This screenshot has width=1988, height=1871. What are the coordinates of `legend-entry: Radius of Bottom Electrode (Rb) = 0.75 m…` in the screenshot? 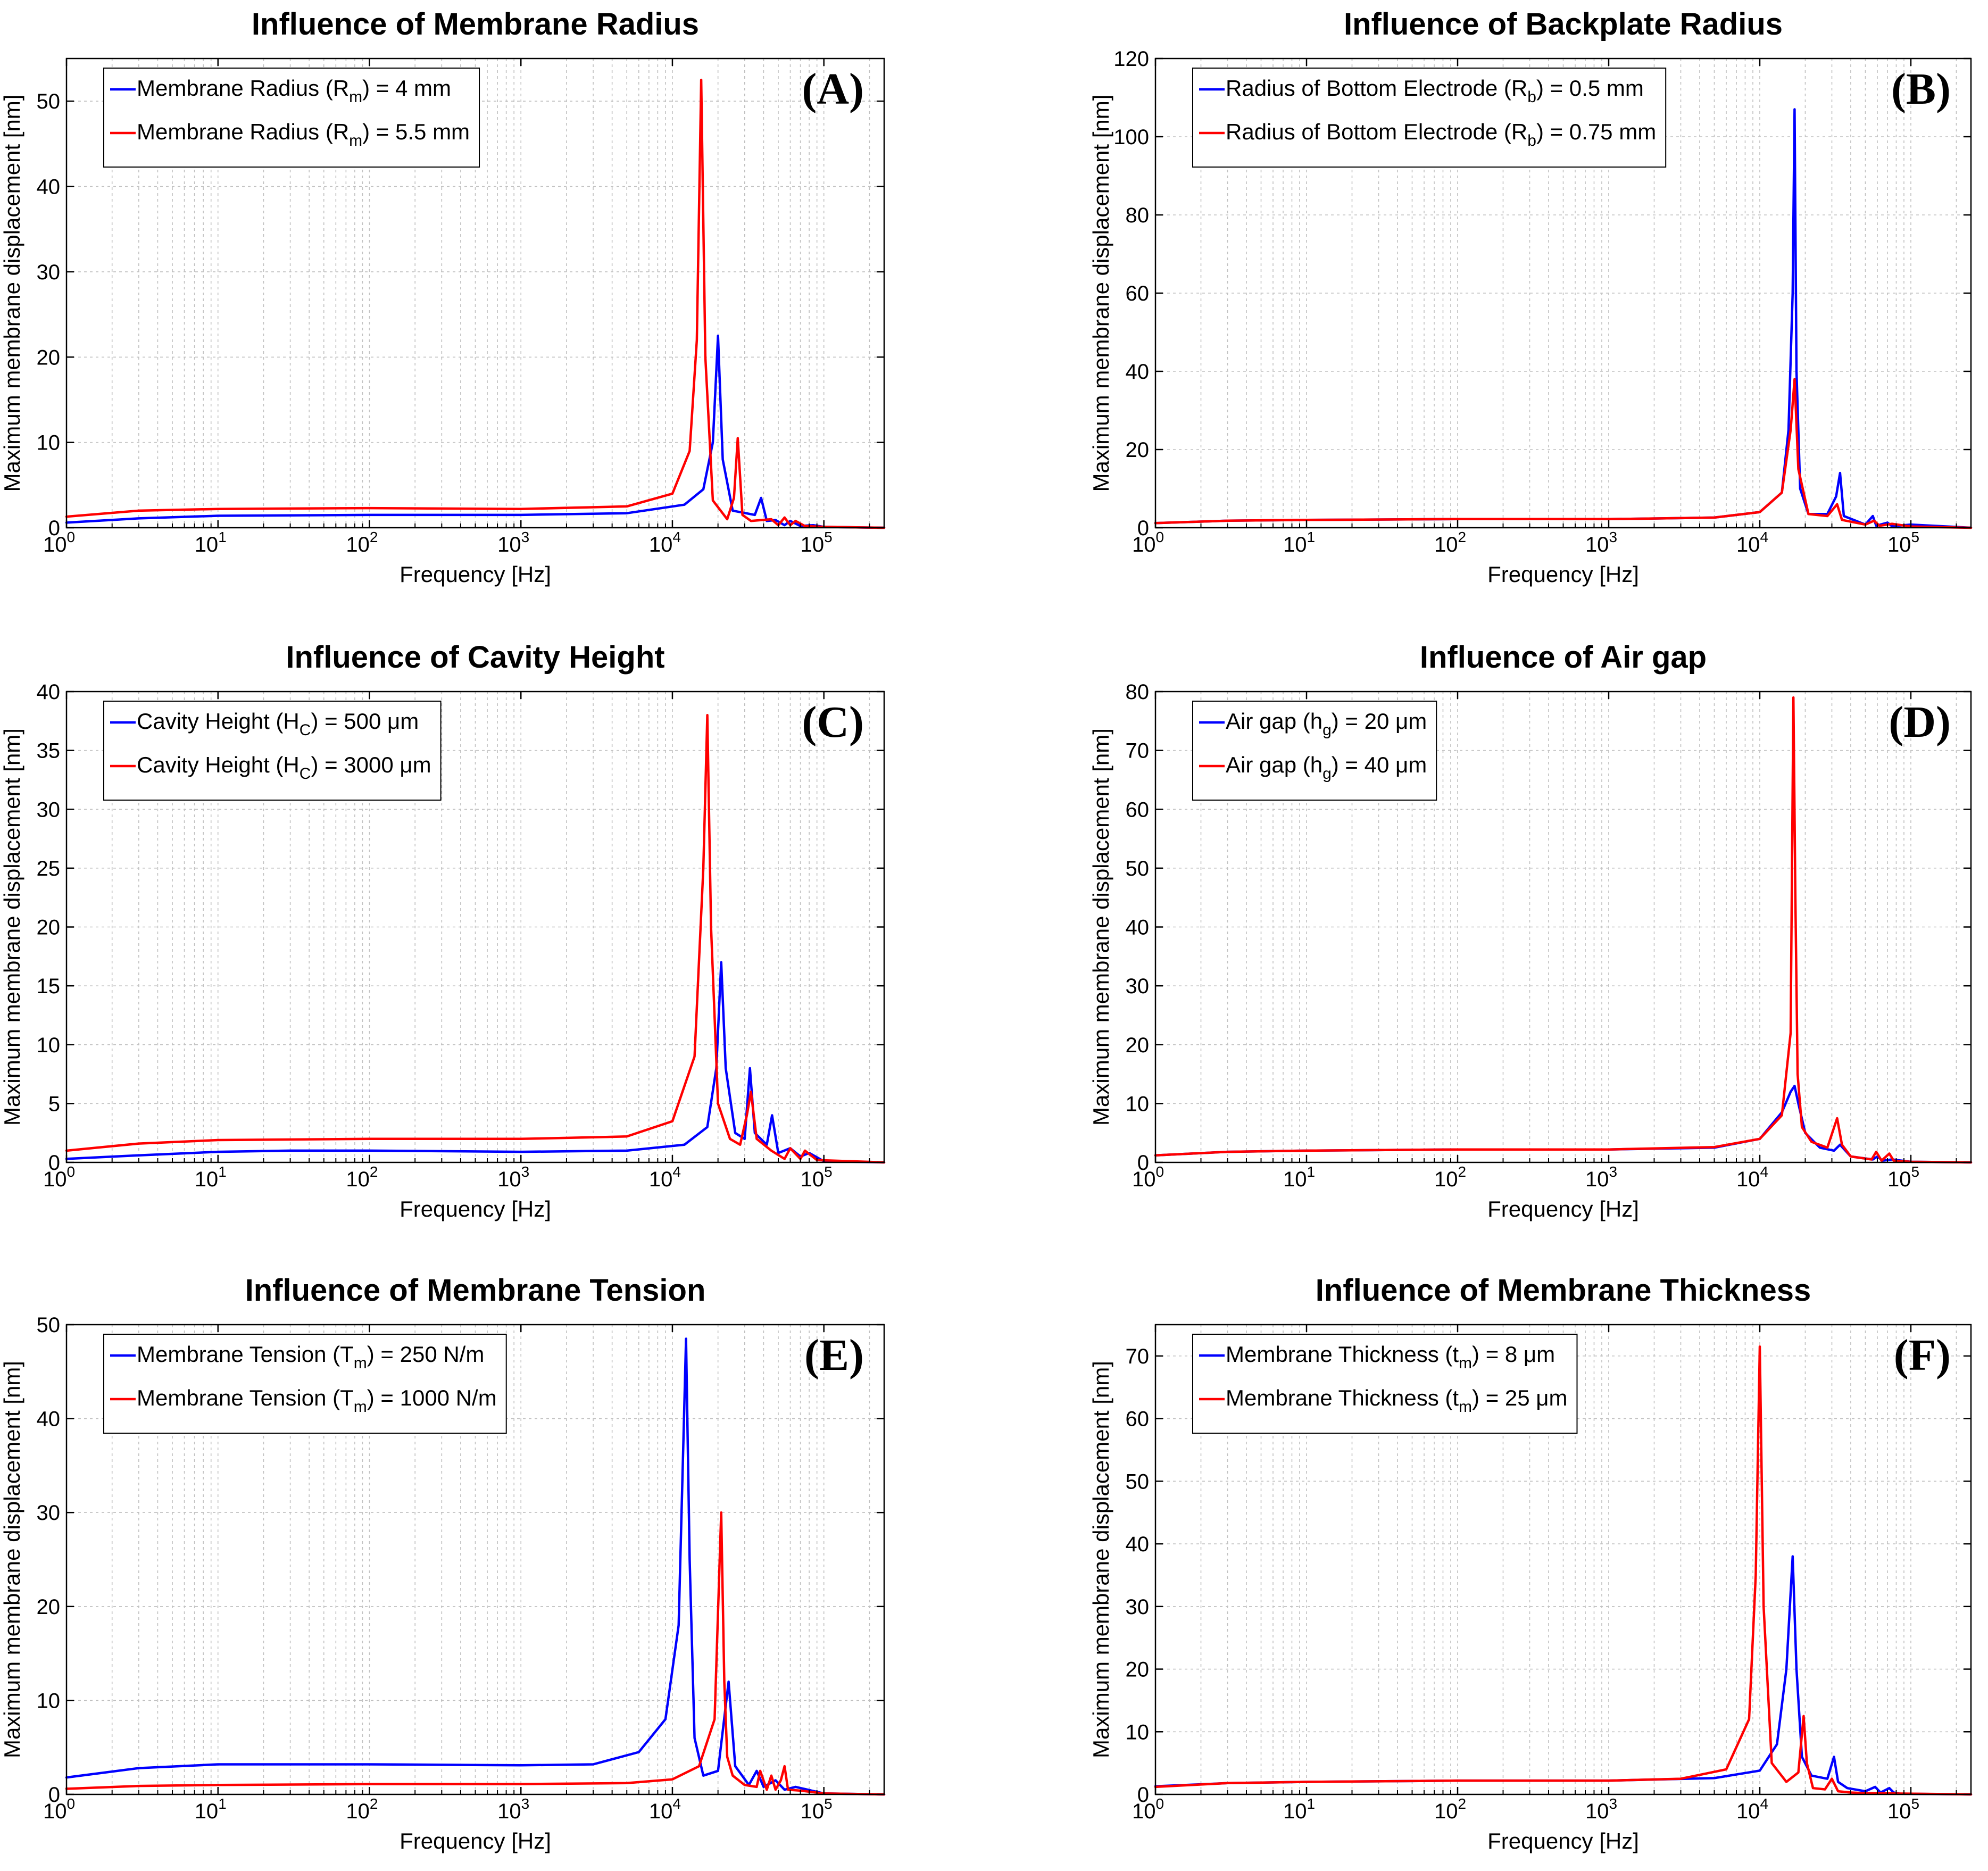 It's located at (1441, 134).